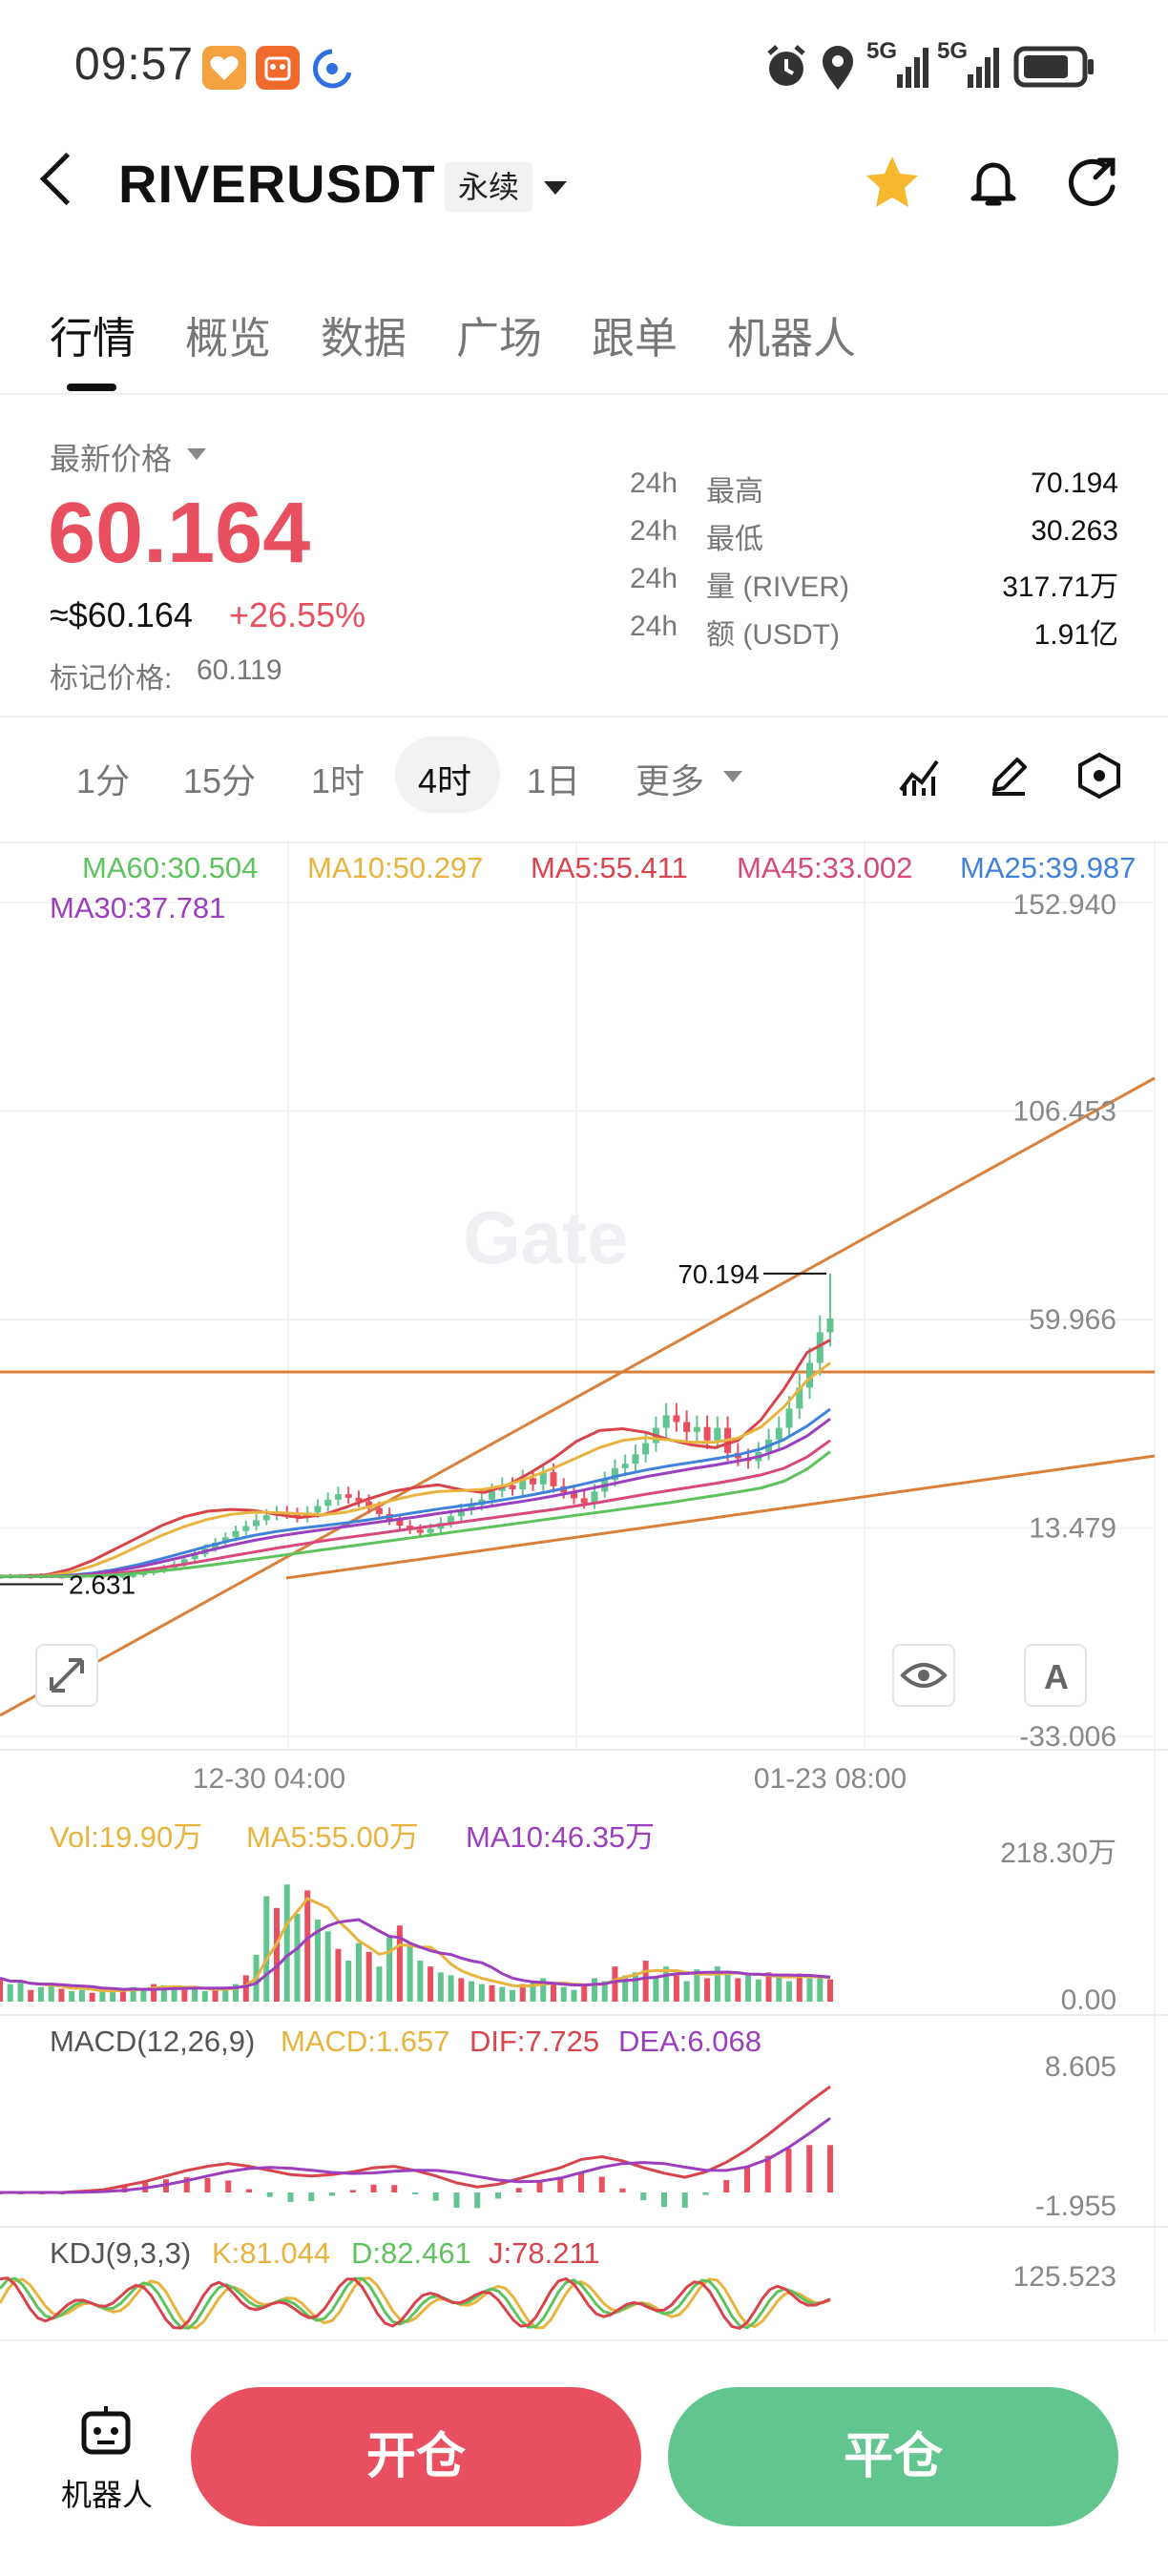 The width and height of the screenshot is (1168, 2576). What do you see at coordinates (893, 2456) in the screenshot?
I see `close-position-button: 平仓` at bounding box center [893, 2456].